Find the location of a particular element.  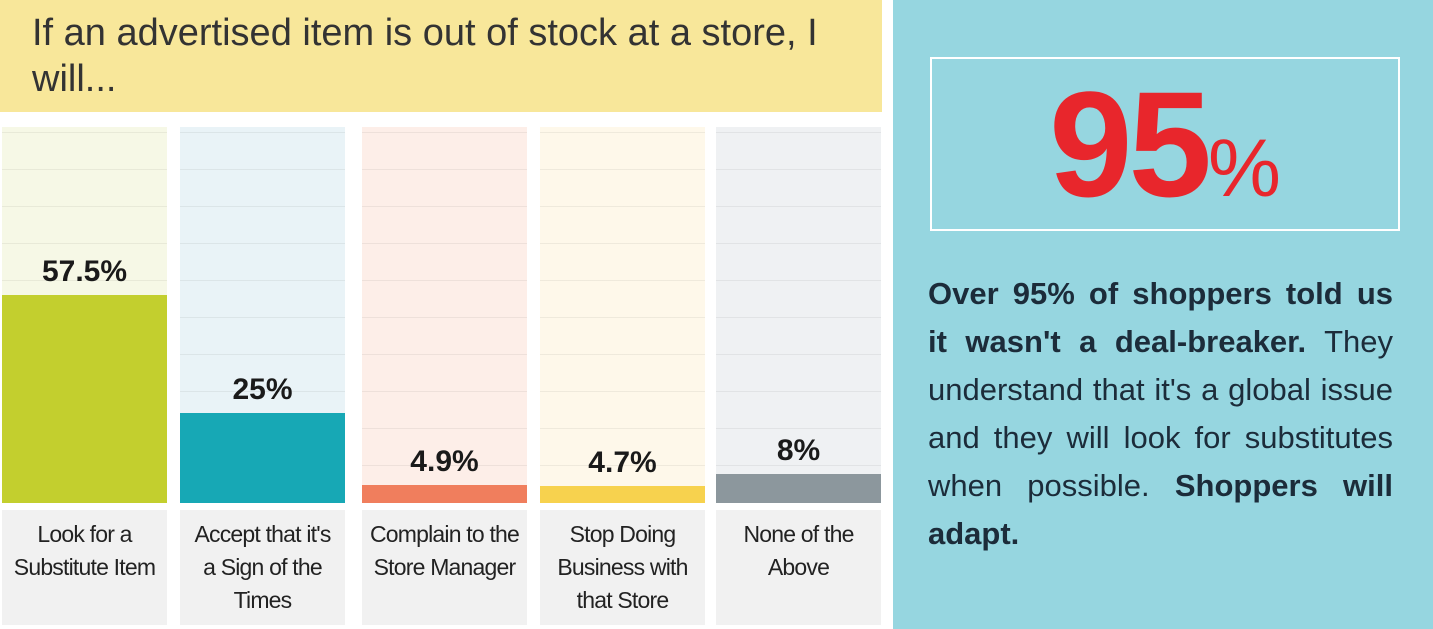

category-box: Accept that it's a Sign of the Times is located at coordinates (262, 567).